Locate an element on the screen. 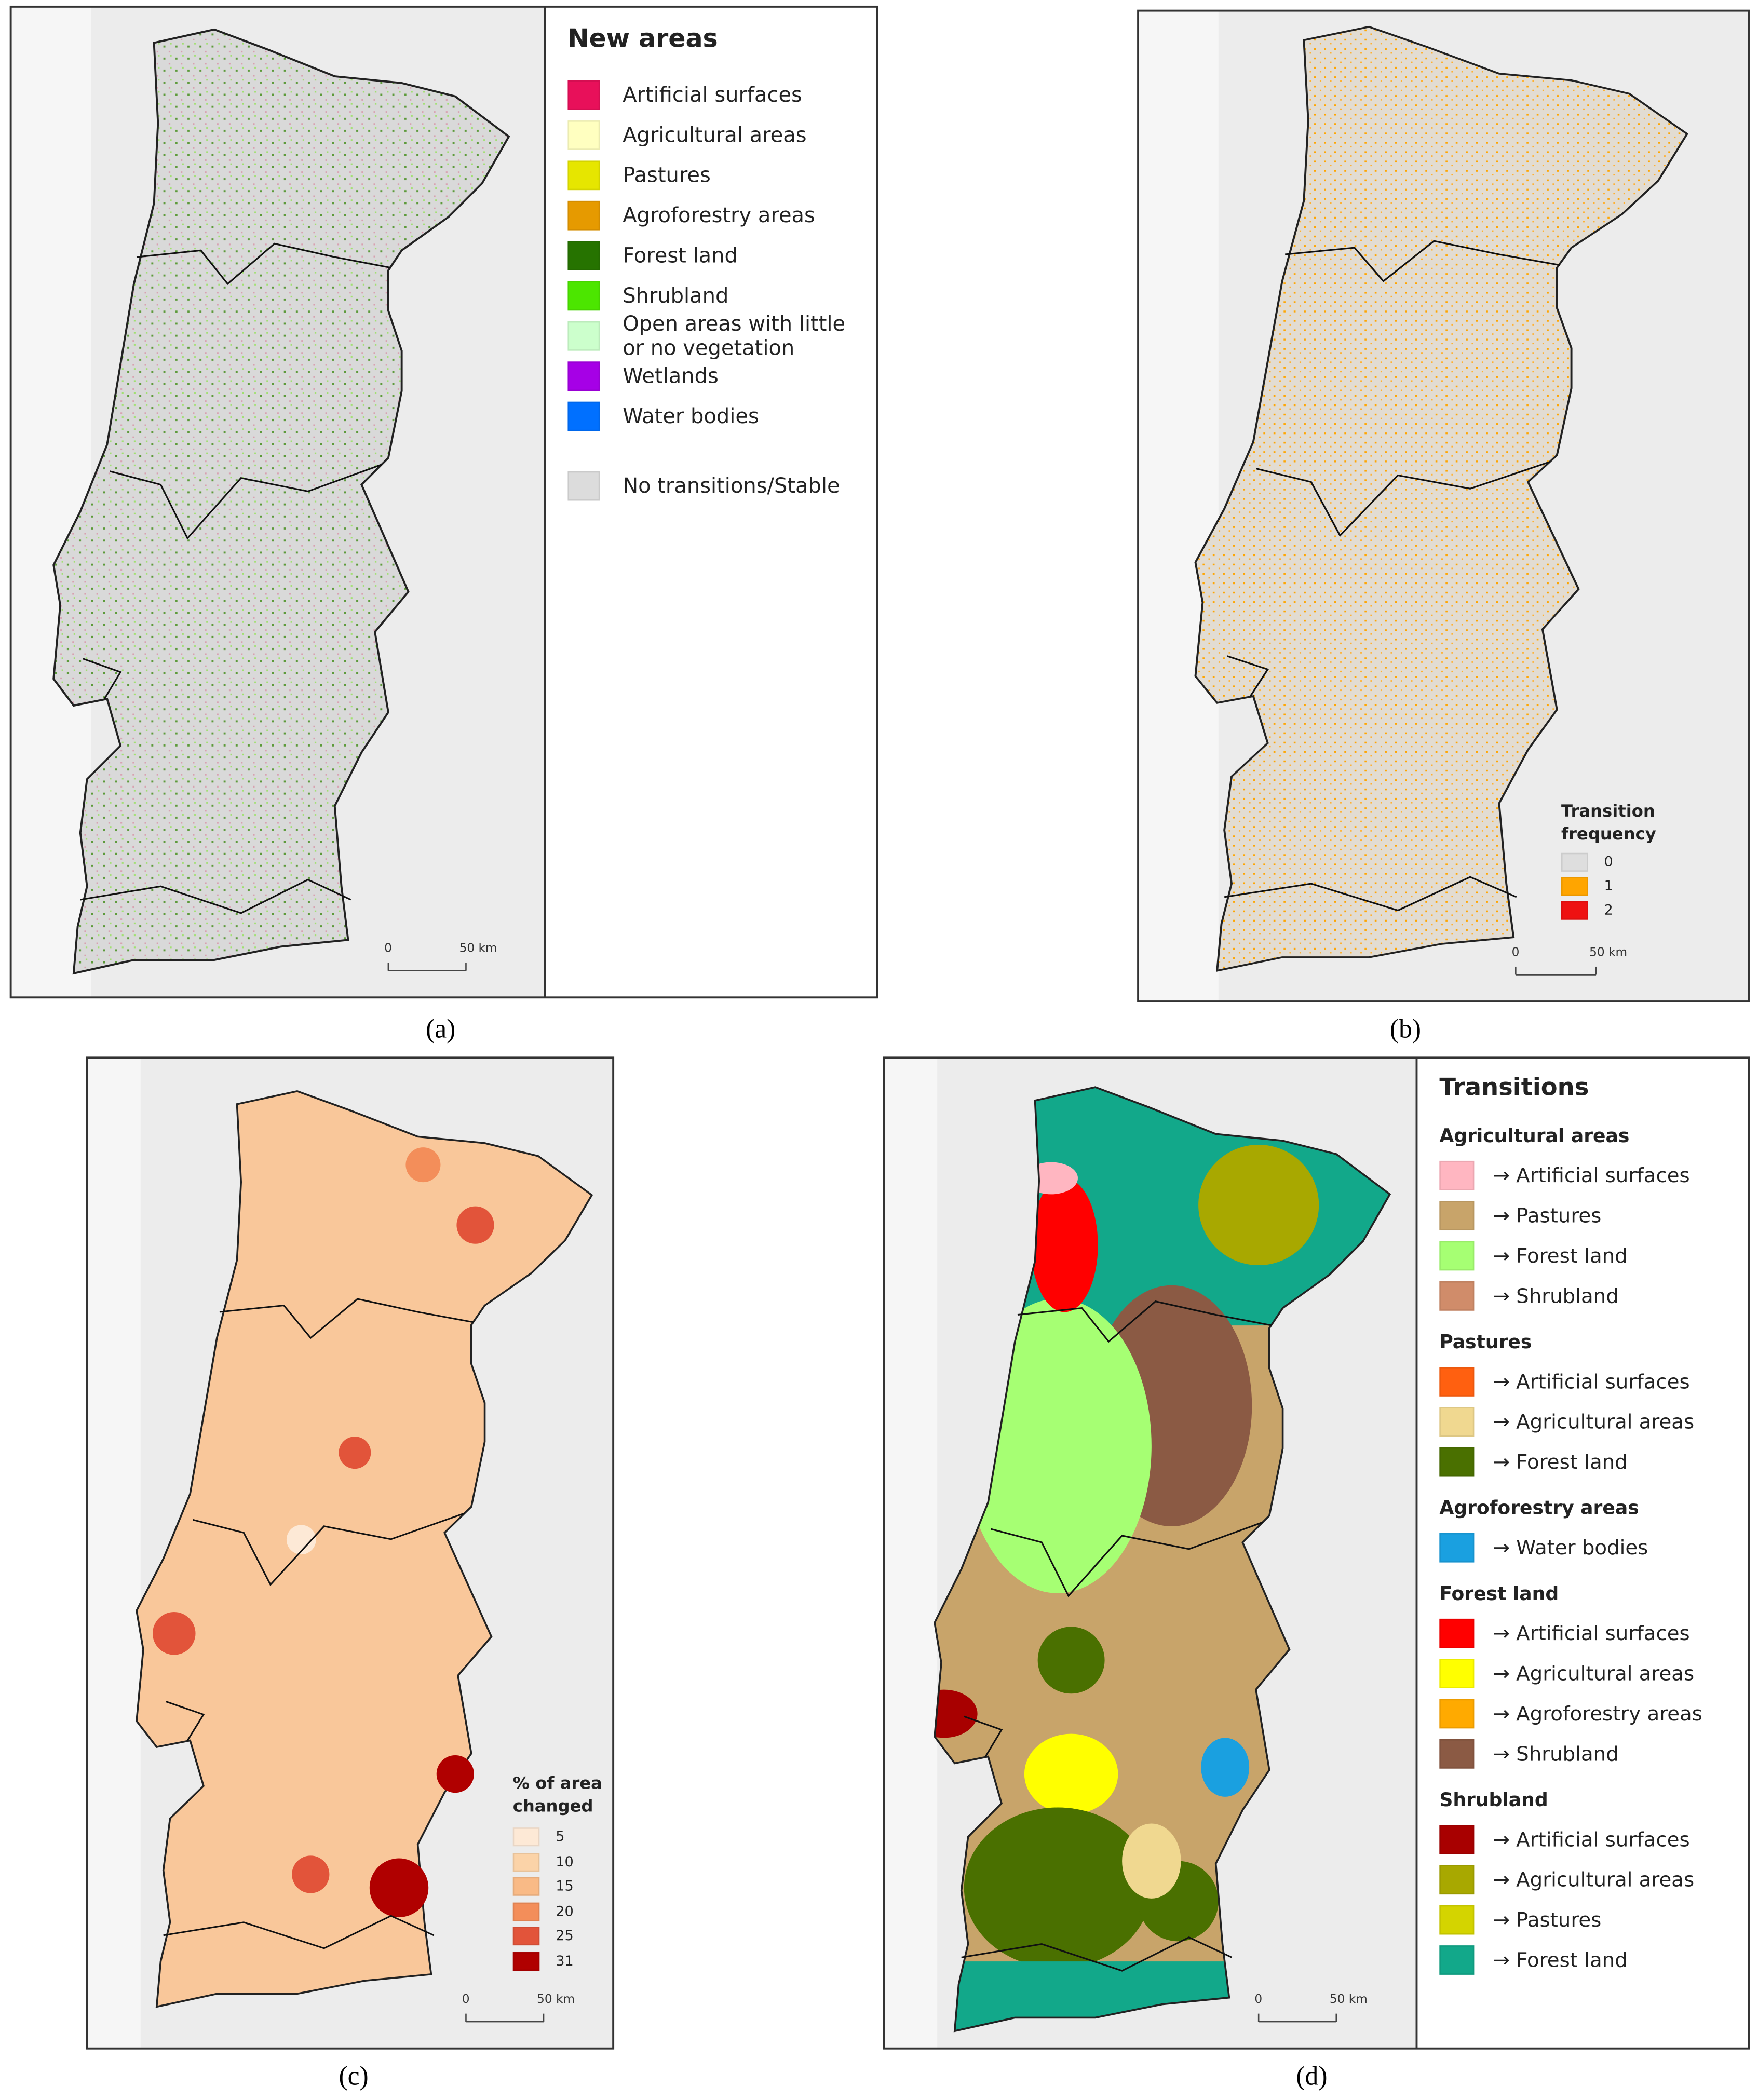 The height and width of the screenshot is (2100, 1758). legend-label: 25 is located at coordinates (565, 1936).